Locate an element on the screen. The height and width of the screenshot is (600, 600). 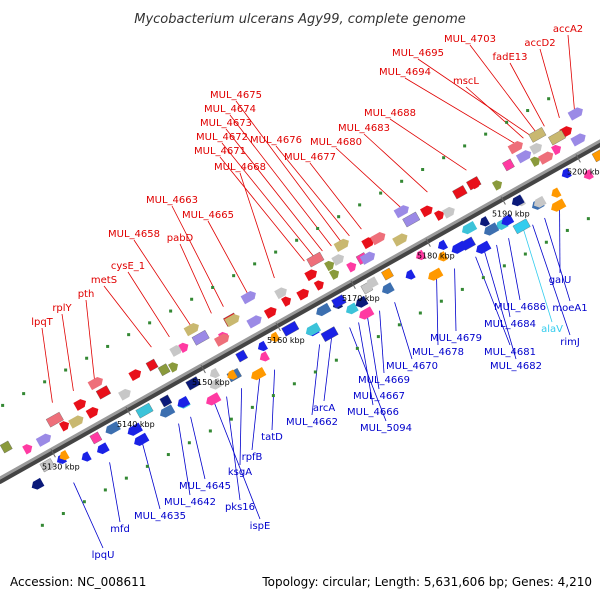
gene-label: pks16 is located at coordinates (240, 507).